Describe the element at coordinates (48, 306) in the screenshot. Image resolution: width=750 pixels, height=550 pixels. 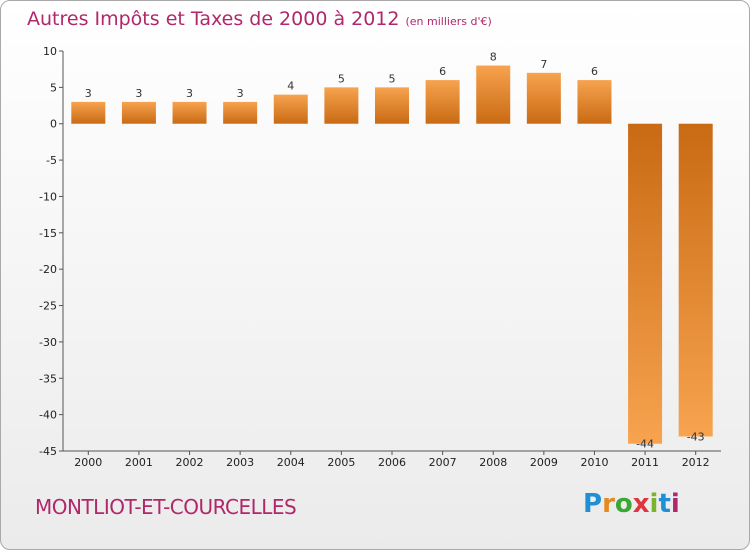
I see `y-tick-label: -25` at that location.